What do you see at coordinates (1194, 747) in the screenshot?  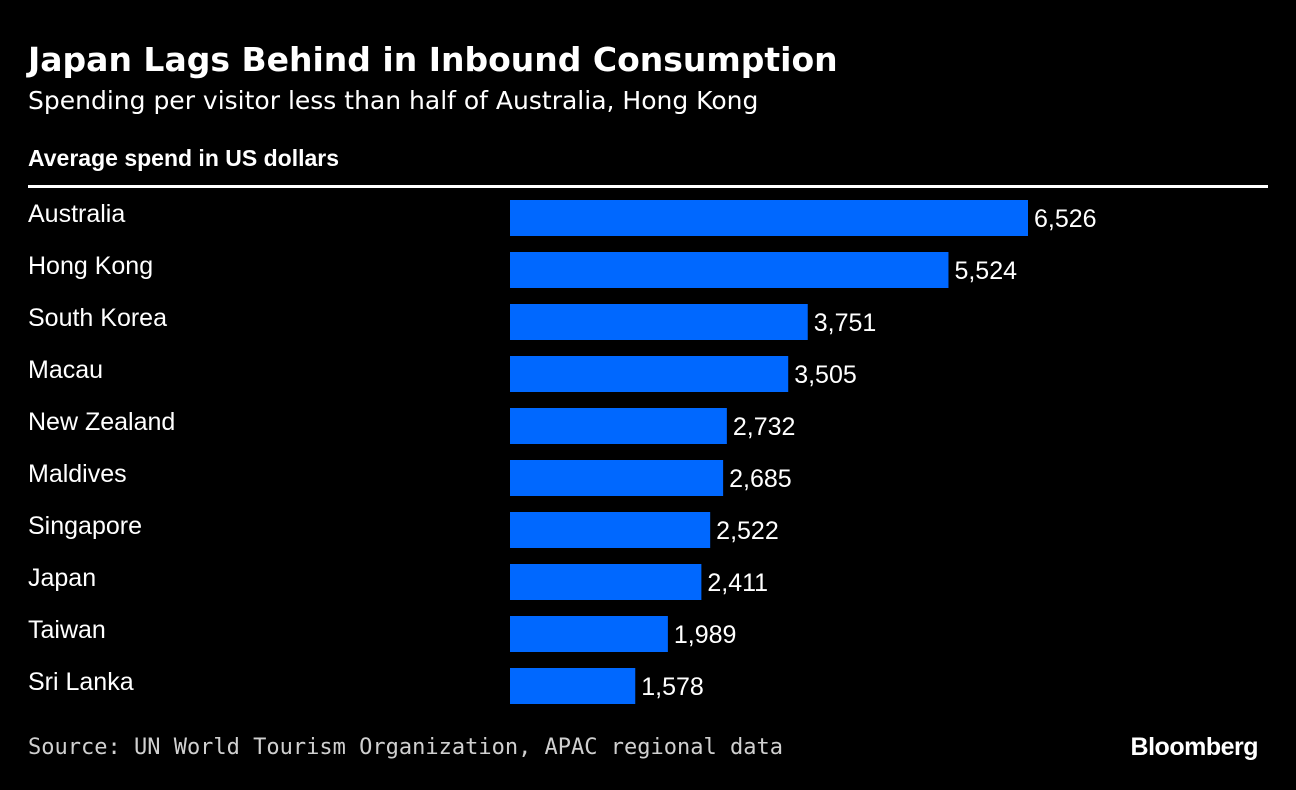 I see `bloomberg-logo: Bloomberg` at bounding box center [1194, 747].